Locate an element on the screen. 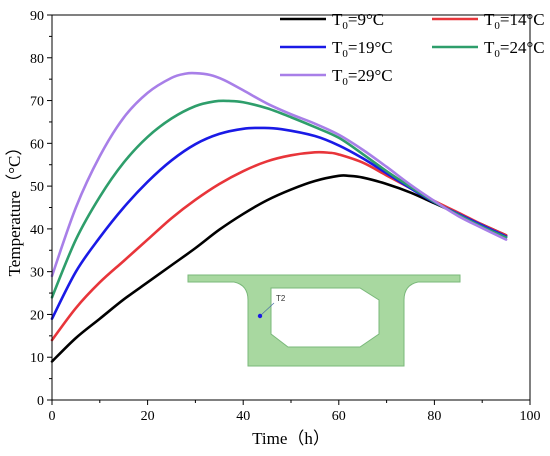  y-tick-label: 30 is located at coordinates (37, 273).